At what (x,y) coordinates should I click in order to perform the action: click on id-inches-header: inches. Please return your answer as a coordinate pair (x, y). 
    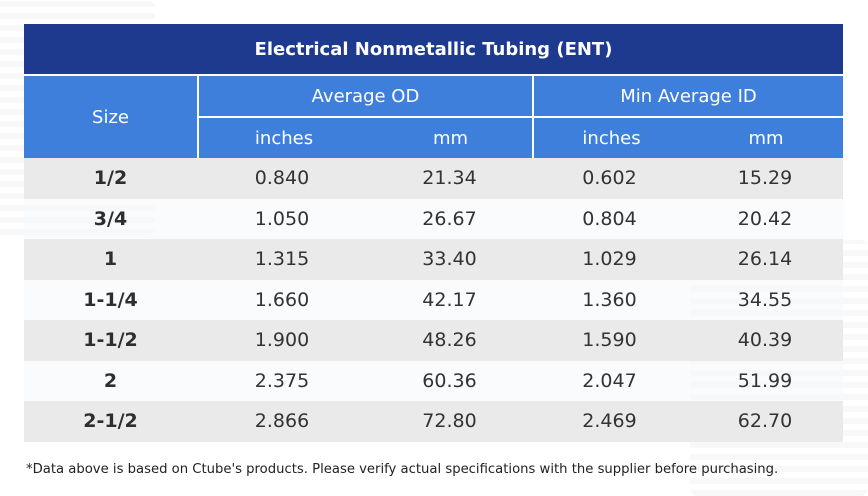
    Looking at the image, I should click on (611, 138).